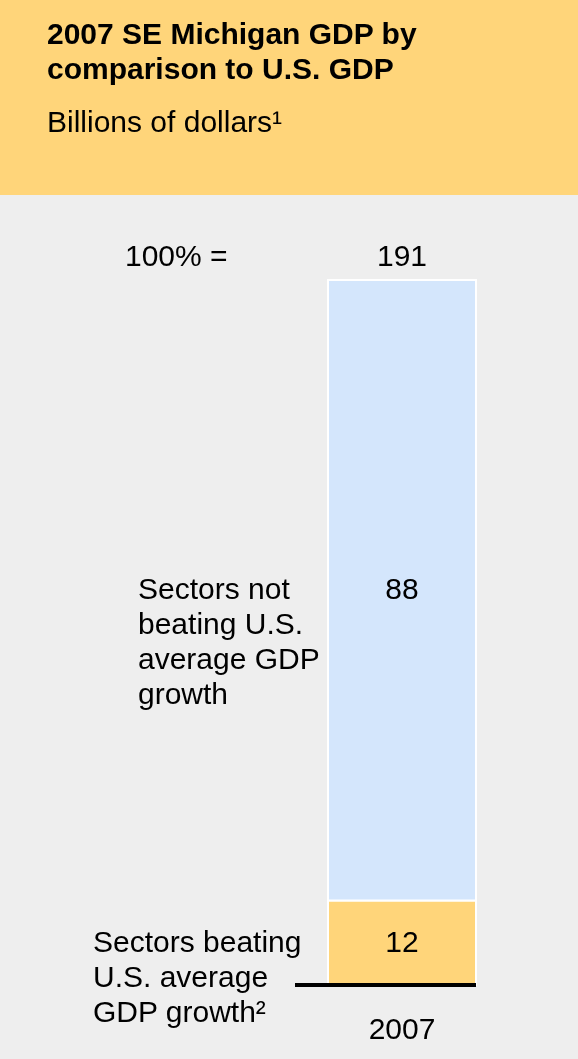 This screenshot has height=1059, width=578. What do you see at coordinates (197, 976) in the screenshot?
I see `series-label: Sectors beating U.S. average GDP growth²` at bounding box center [197, 976].